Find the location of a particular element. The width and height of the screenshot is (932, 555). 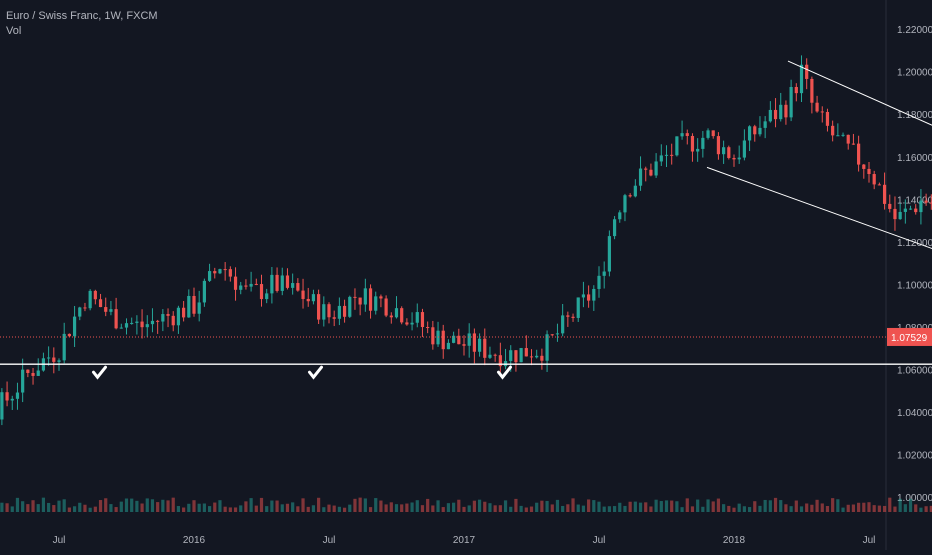

check-mark-icon is located at coordinates (315, 372).